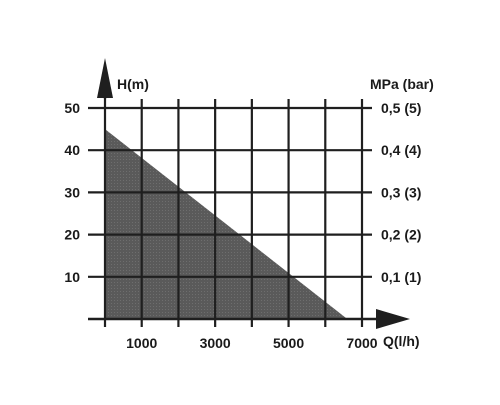  Describe the element at coordinates (105, 78) in the screenshot. I see `y-axis-arrow-icon` at that location.